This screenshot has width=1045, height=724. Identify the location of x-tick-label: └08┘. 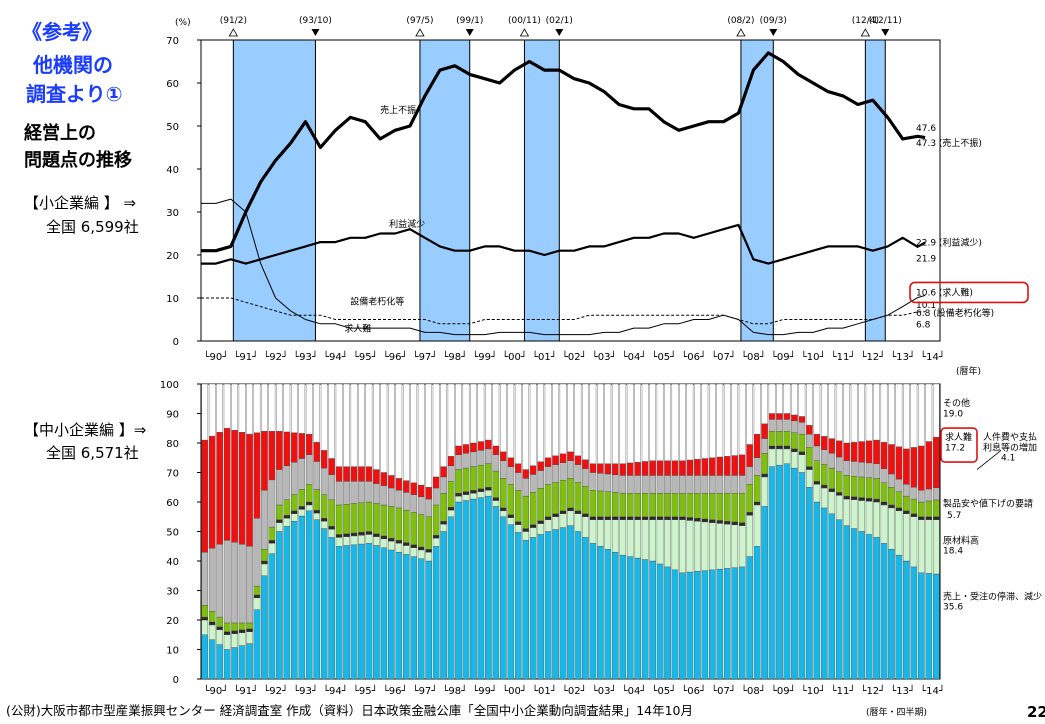
(753, 356).